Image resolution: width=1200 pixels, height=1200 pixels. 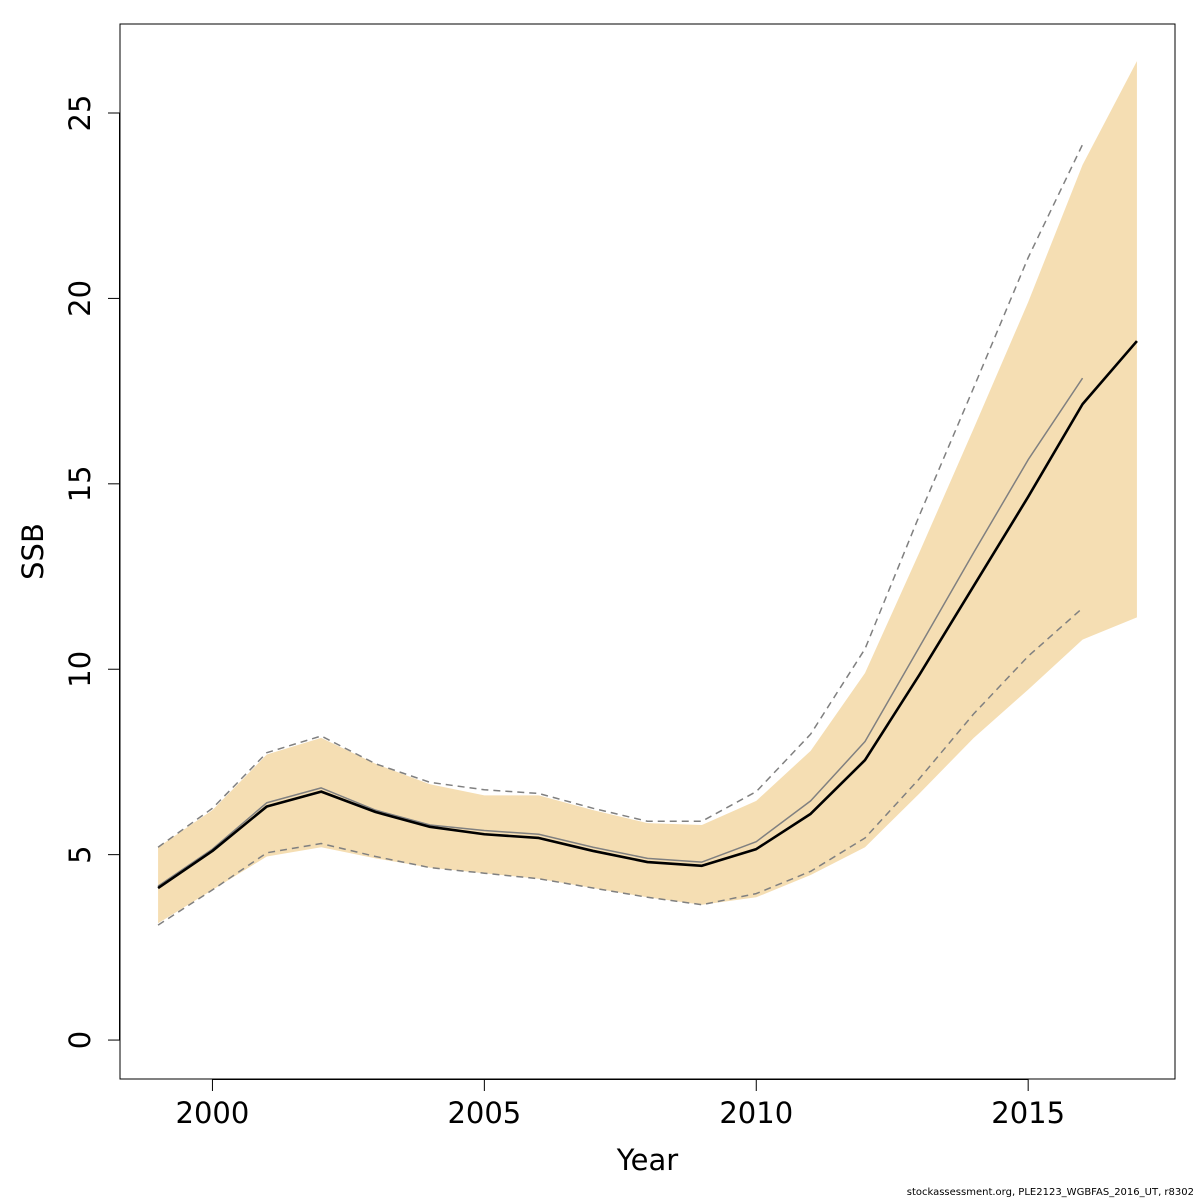 I want to click on x-tick-label: 2015, so click(x=1028, y=1113).